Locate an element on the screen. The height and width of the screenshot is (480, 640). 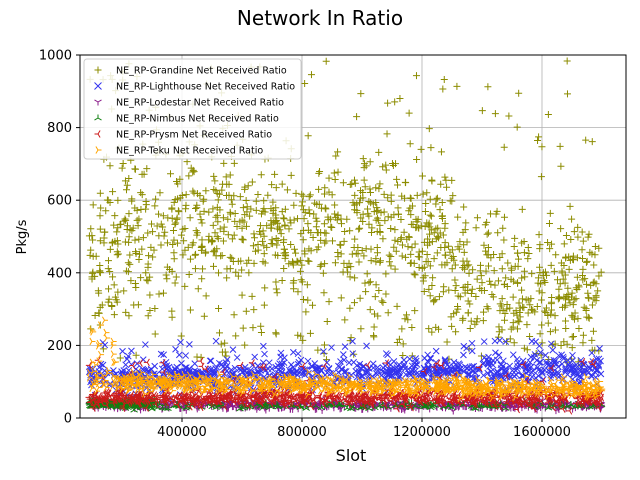
chart-title: Network In Ratio is located at coordinates (320, 18).